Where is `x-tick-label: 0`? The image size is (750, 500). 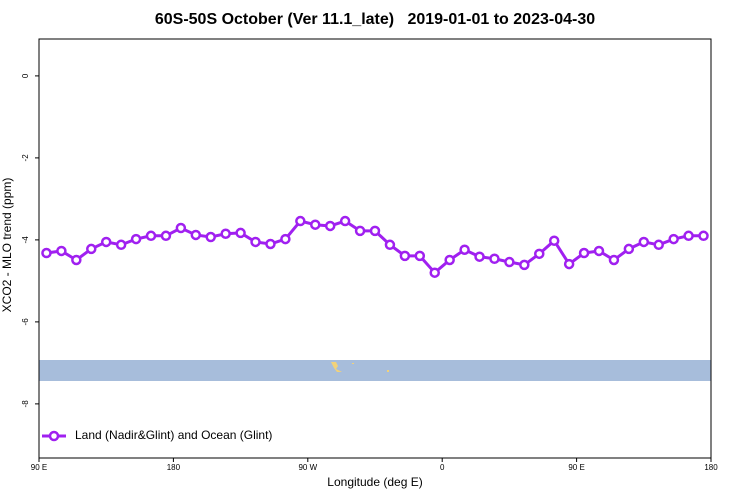 x-tick-label: 0 is located at coordinates (442, 467).